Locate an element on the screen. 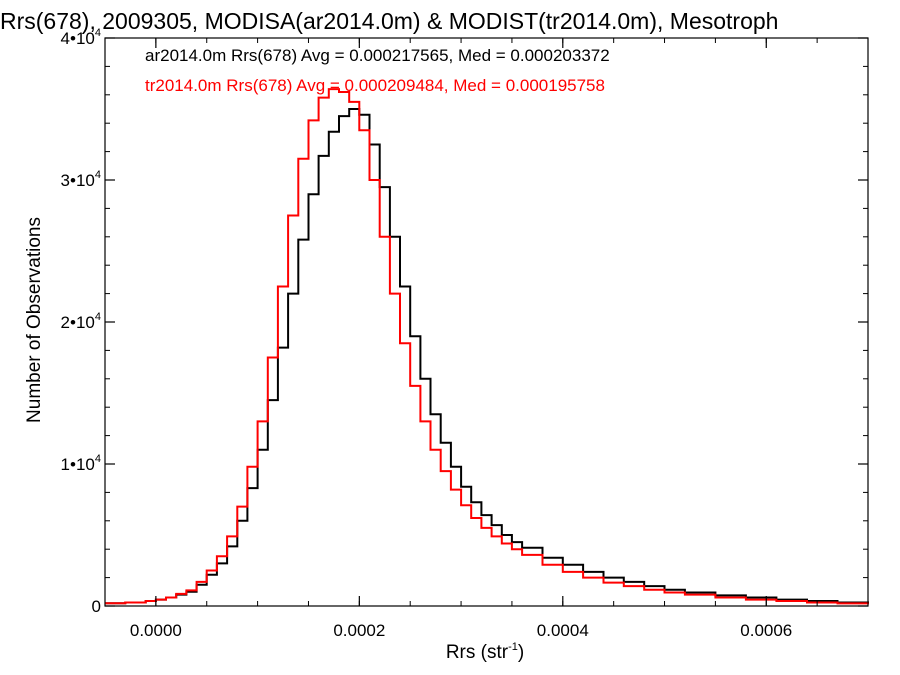 This screenshot has width=900, height=675. x-axis-label-suffix: ) is located at coordinates (521, 652).